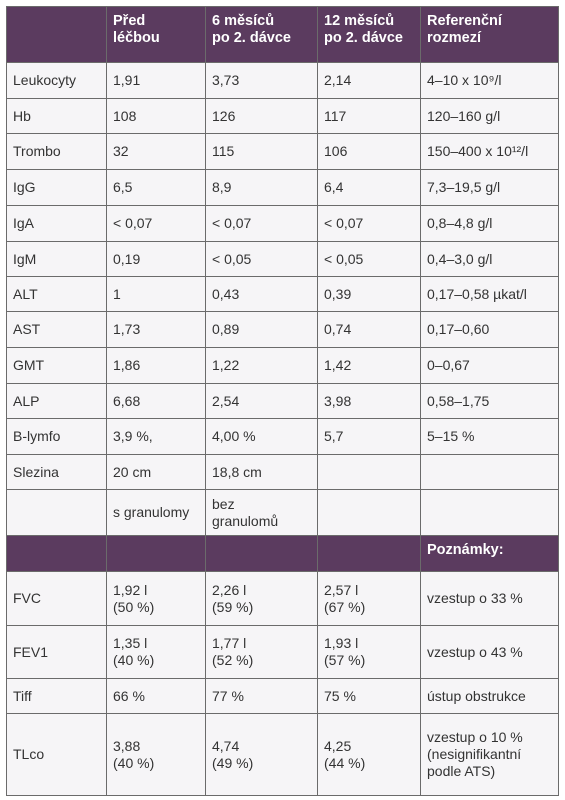 This screenshot has width=565, height=800. Describe the element at coordinates (489, 294) in the screenshot. I see `table-cell: 0,17–0,58 µkat/l` at that location.